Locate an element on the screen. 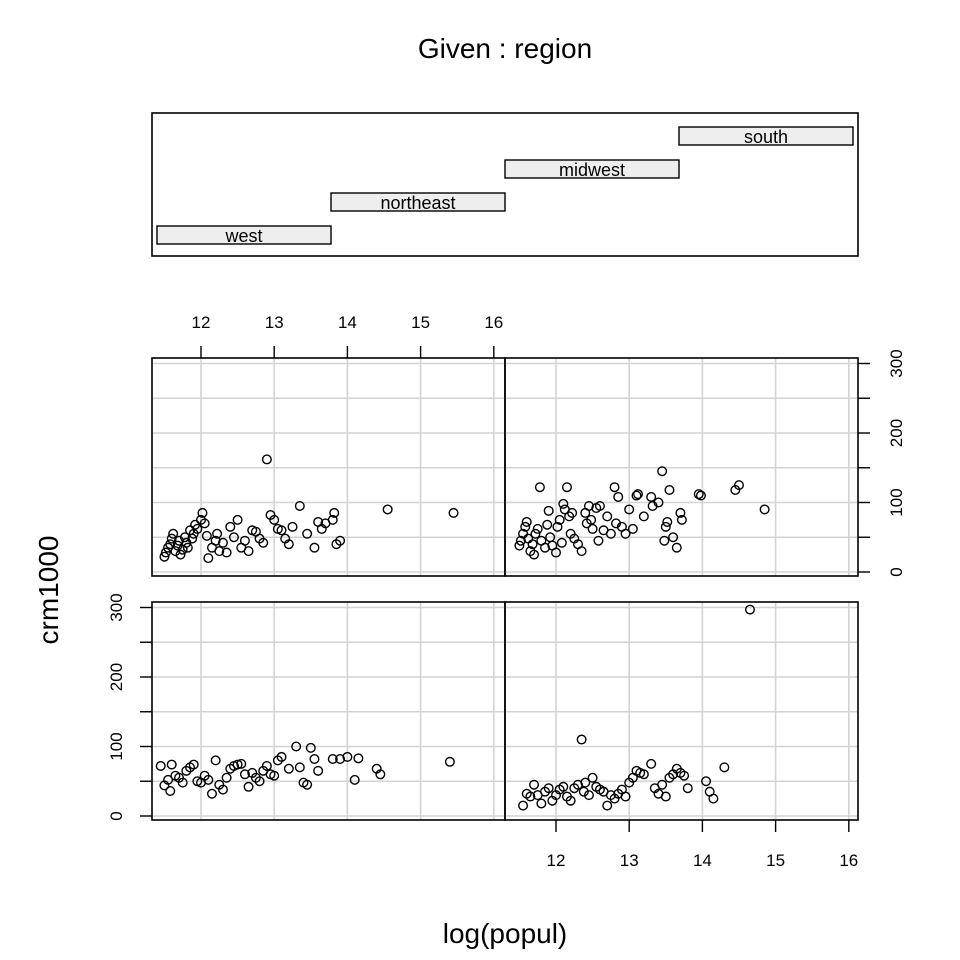 This screenshot has width=960, height=960. y-tick-label-right: 300 is located at coordinates (896, 363).